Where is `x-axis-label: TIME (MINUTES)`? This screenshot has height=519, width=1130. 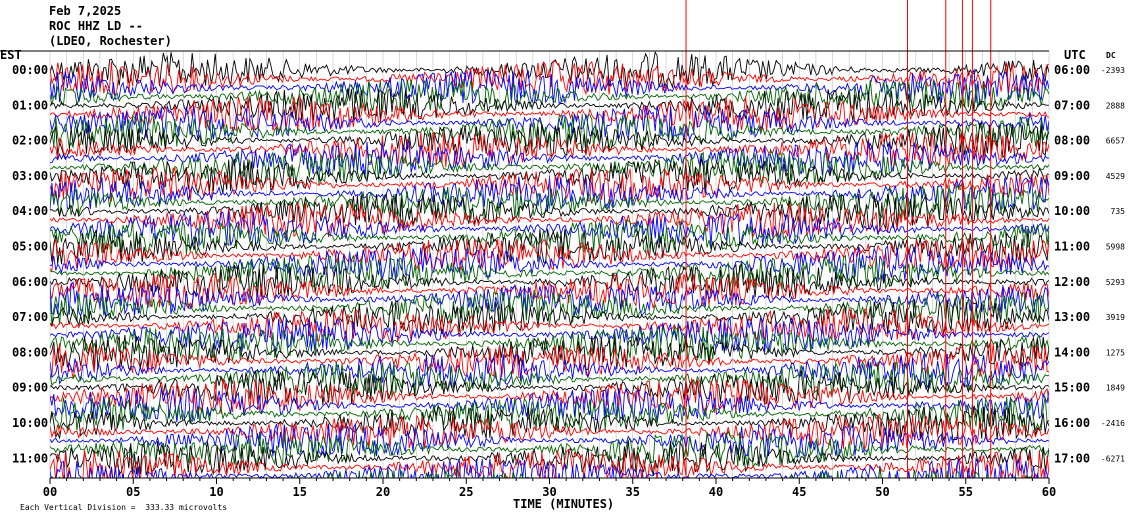
x-axis-label: TIME (MINUTES) is located at coordinates (564, 504).